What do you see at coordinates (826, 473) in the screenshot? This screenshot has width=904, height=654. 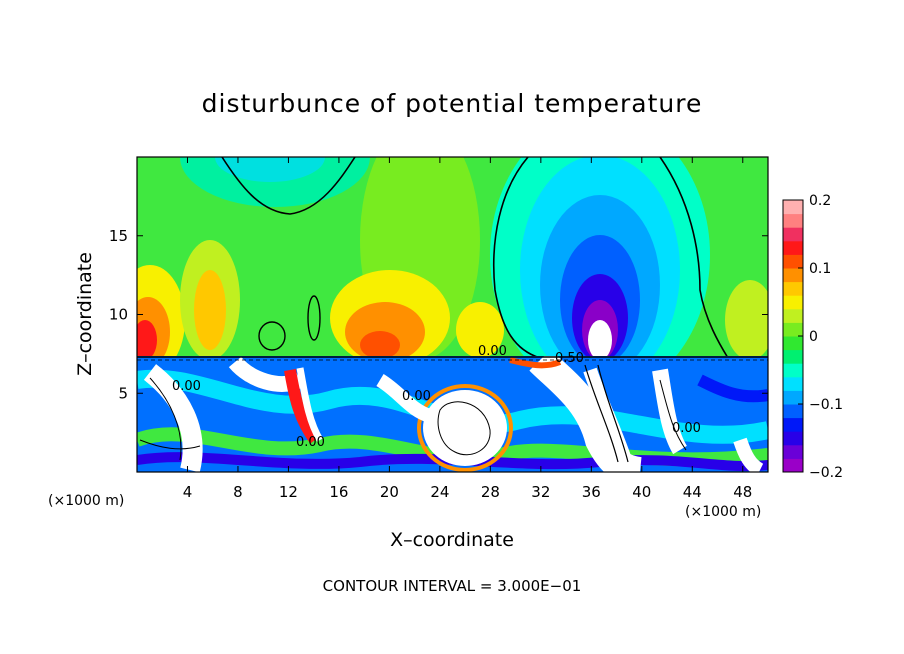 I see `colorbar-tick-label: −0.2` at bounding box center [826, 473].